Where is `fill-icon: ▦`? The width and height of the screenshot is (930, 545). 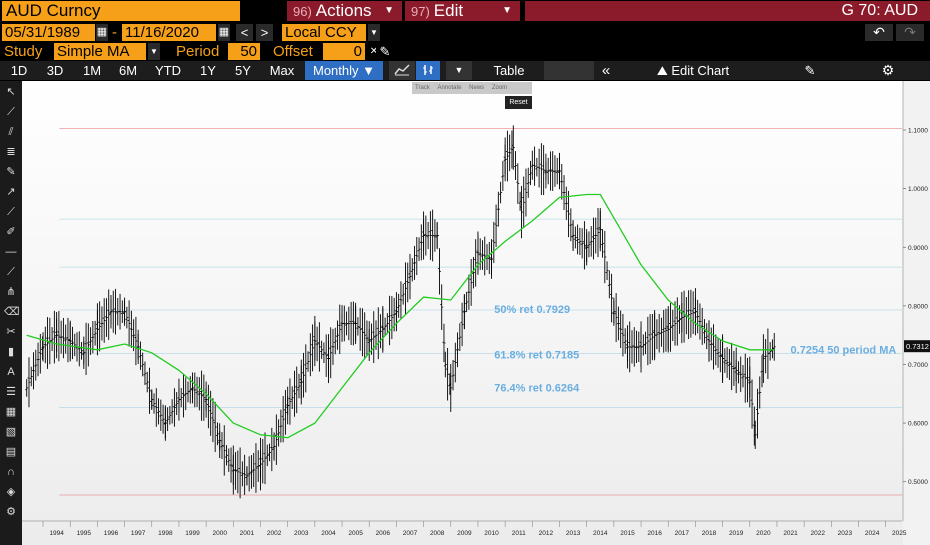
fill-icon: ▦ is located at coordinates (11, 412).